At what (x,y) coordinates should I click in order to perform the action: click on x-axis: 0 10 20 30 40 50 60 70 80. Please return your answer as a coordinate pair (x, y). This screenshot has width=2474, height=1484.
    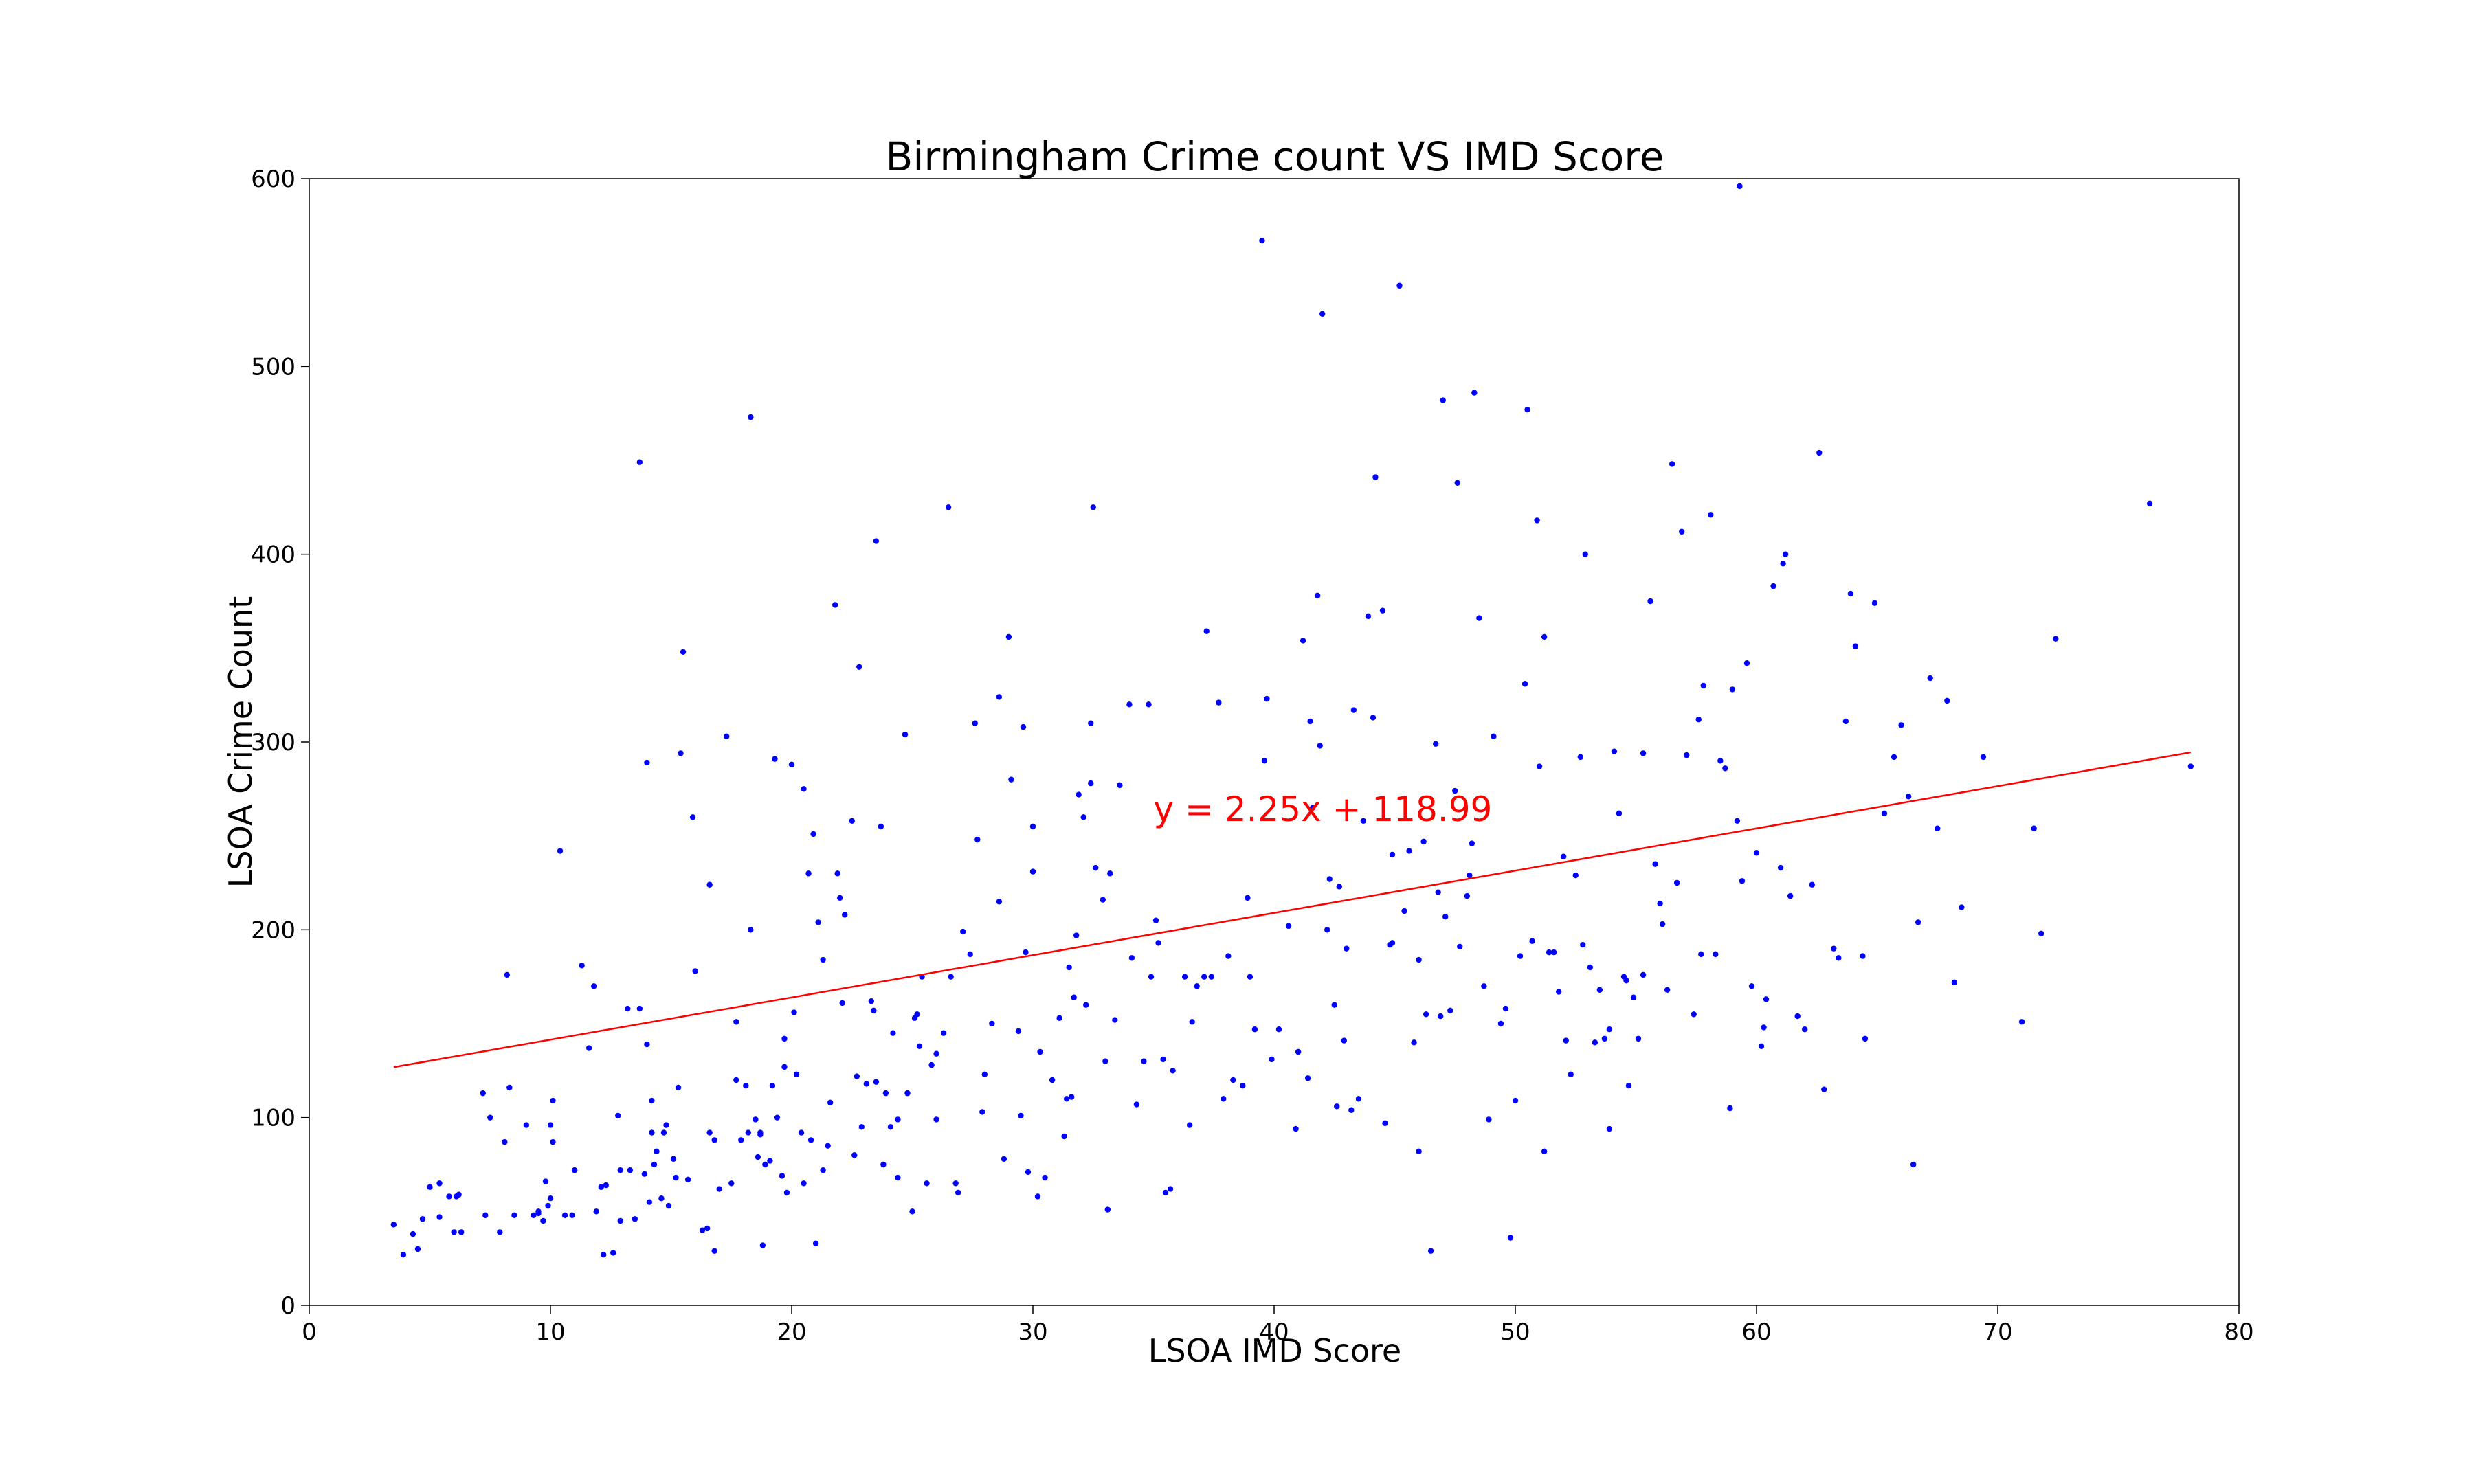
    Looking at the image, I should click on (1278, 1325).